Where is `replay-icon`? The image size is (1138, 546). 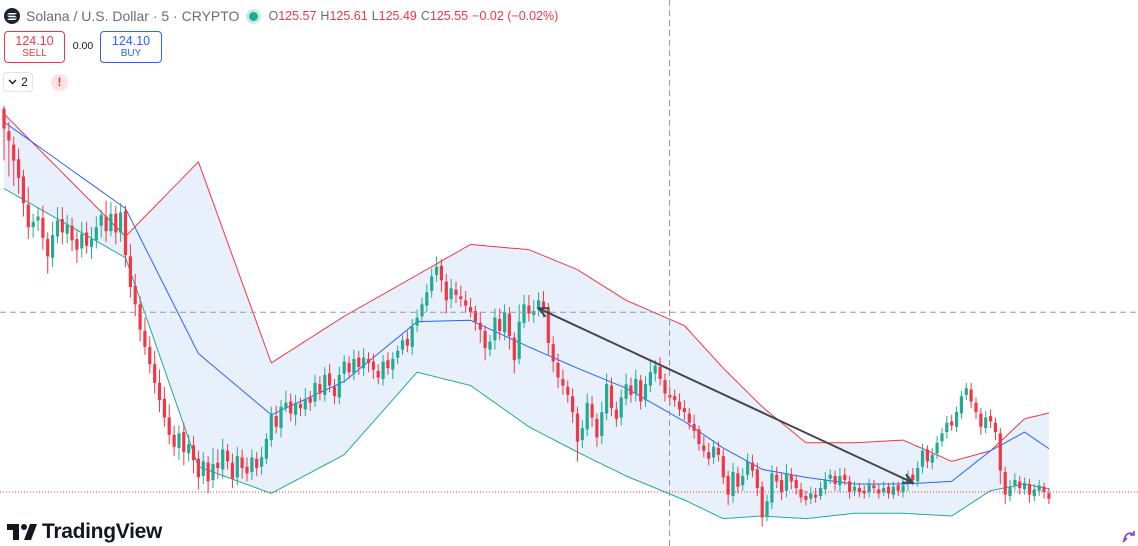 replay-icon is located at coordinates (1129, 536).